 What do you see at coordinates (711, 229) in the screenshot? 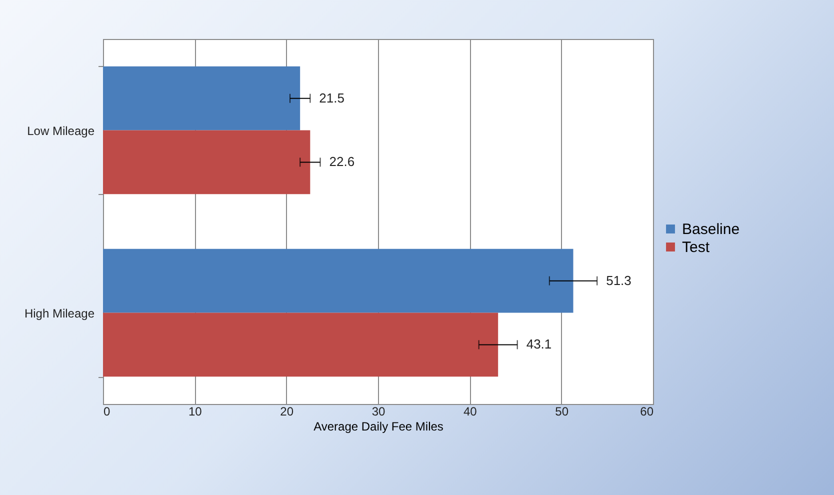
I see `legend-label: Baseline` at bounding box center [711, 229].